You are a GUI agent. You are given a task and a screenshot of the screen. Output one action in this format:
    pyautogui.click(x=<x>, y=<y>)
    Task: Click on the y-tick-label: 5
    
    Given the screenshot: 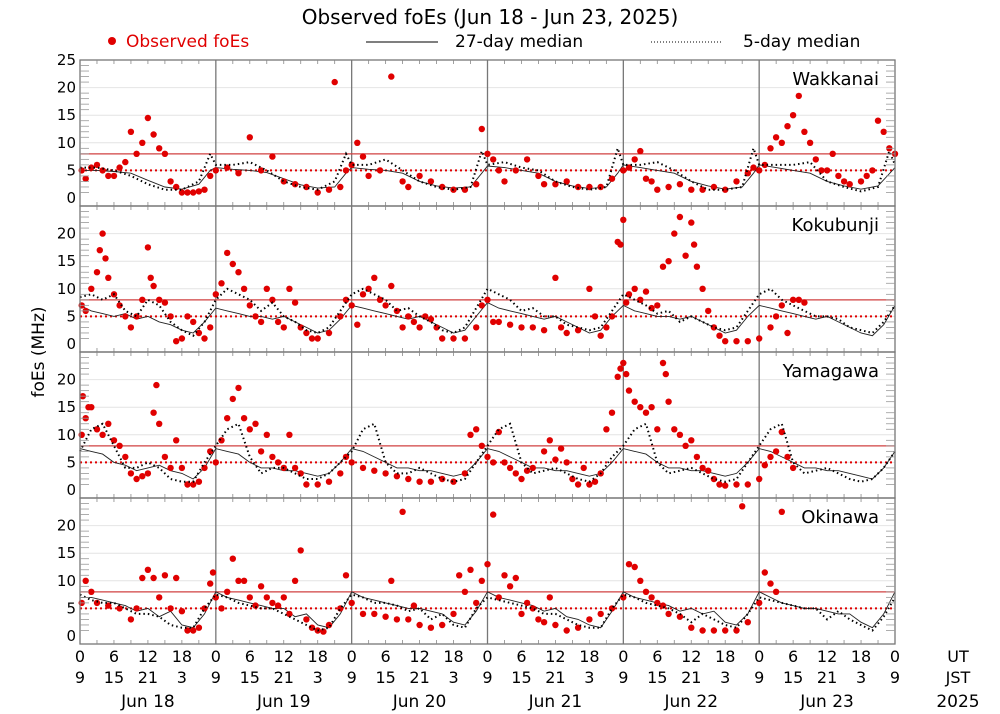 What is the action you would take?
    pyautogui.click(x=71, y=608)
    